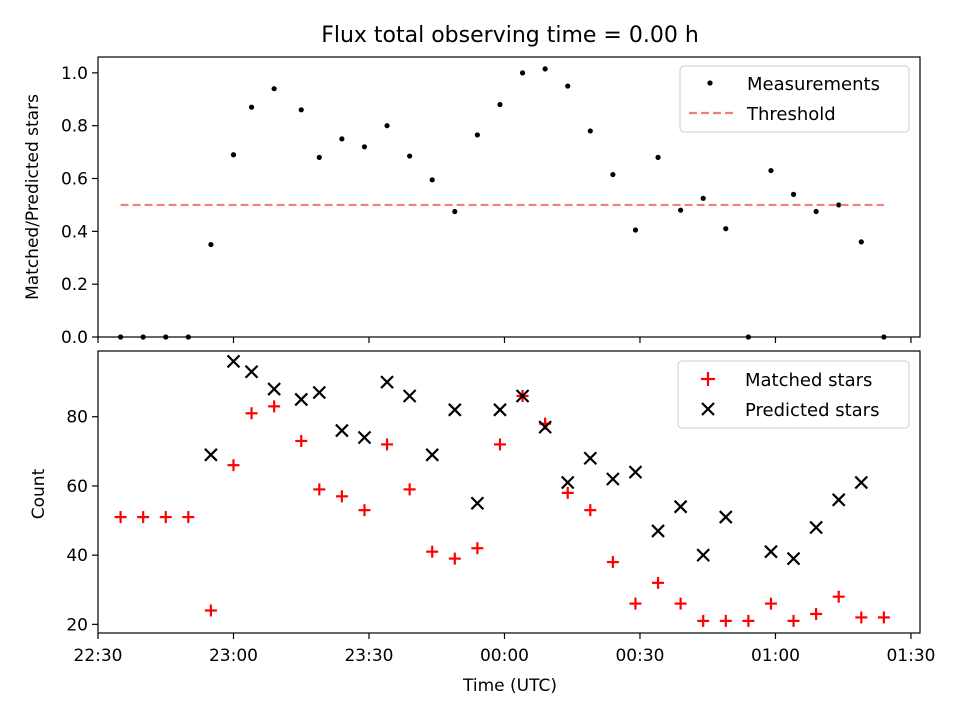 This screenshot has width=960, height=720. I want to click on legend-predicted-label: Predicted stars, so click(812, 410).